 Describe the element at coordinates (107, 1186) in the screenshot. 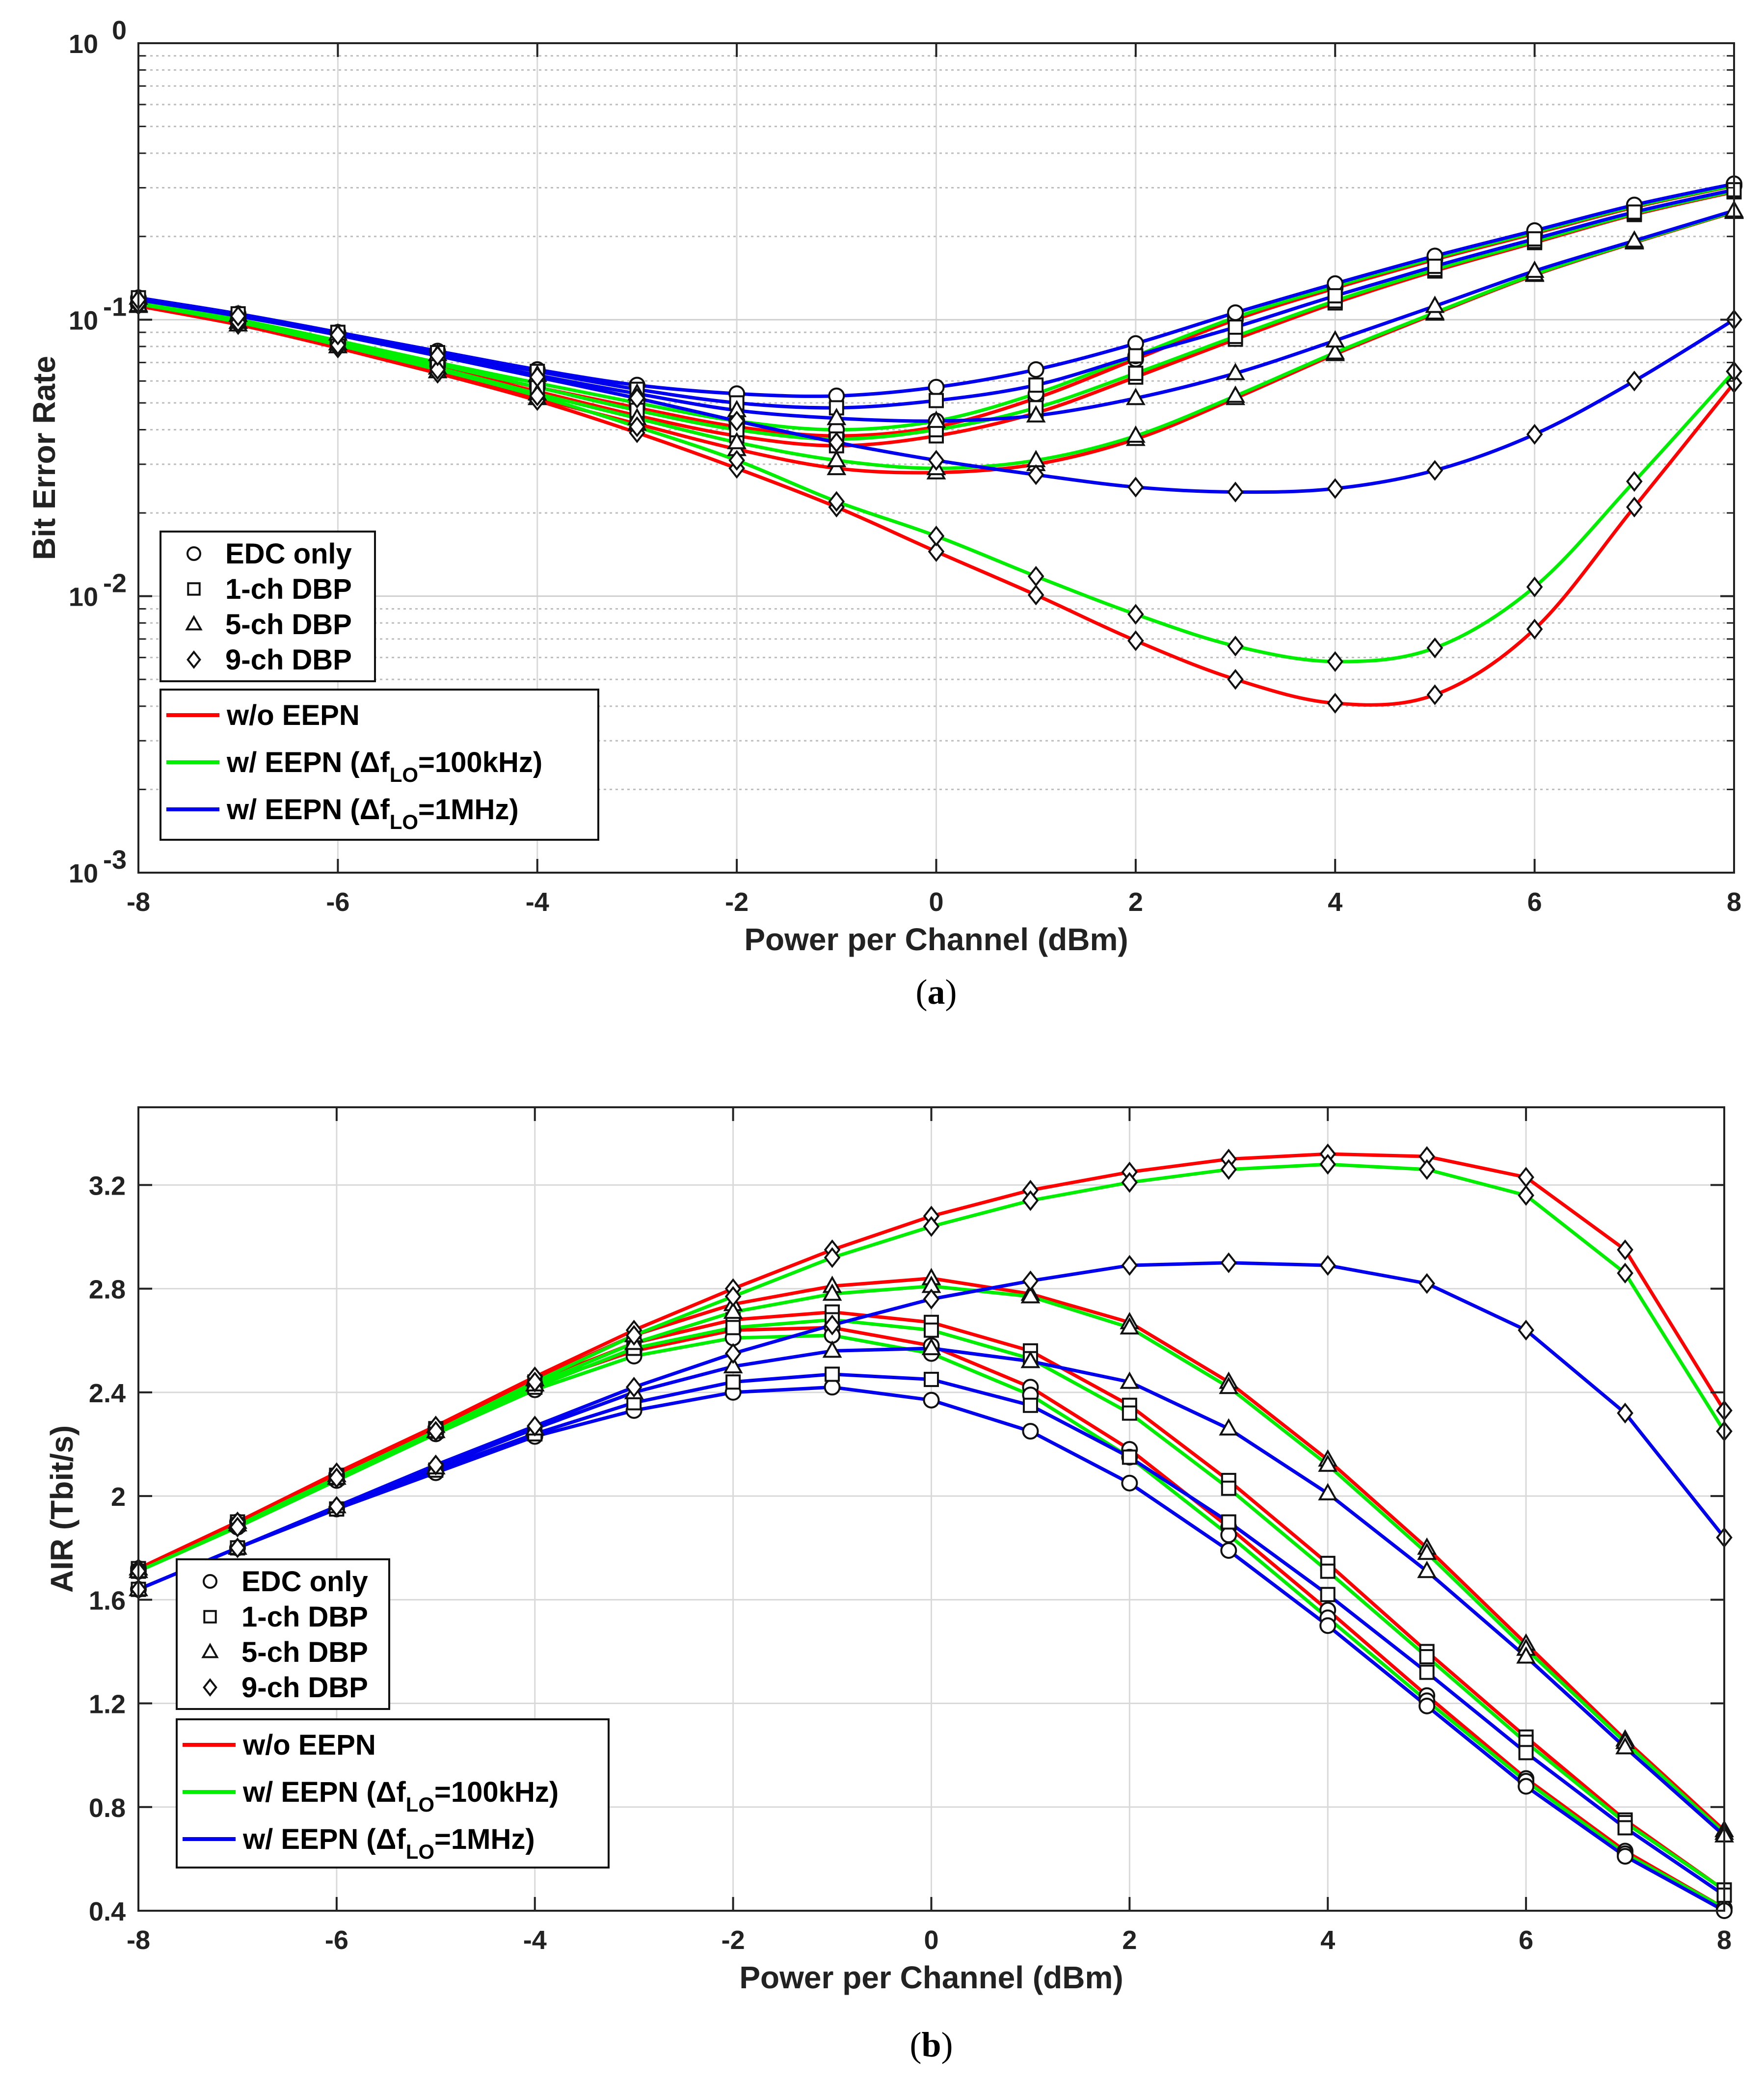

I see `y-tick-label: 3.2` at that location.